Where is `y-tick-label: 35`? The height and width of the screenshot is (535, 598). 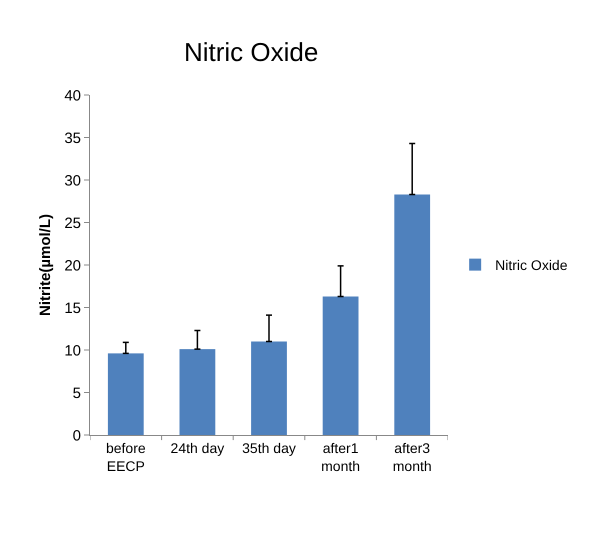 y-tick-label: 35 is located at coordinates (72, 138).